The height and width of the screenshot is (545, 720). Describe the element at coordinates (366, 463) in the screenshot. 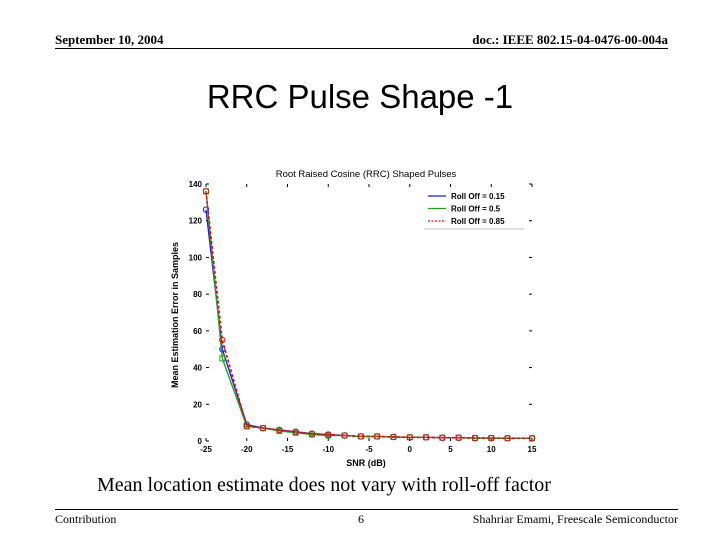

I see `chart-x-axis-label: SNR (dB)` at that location.